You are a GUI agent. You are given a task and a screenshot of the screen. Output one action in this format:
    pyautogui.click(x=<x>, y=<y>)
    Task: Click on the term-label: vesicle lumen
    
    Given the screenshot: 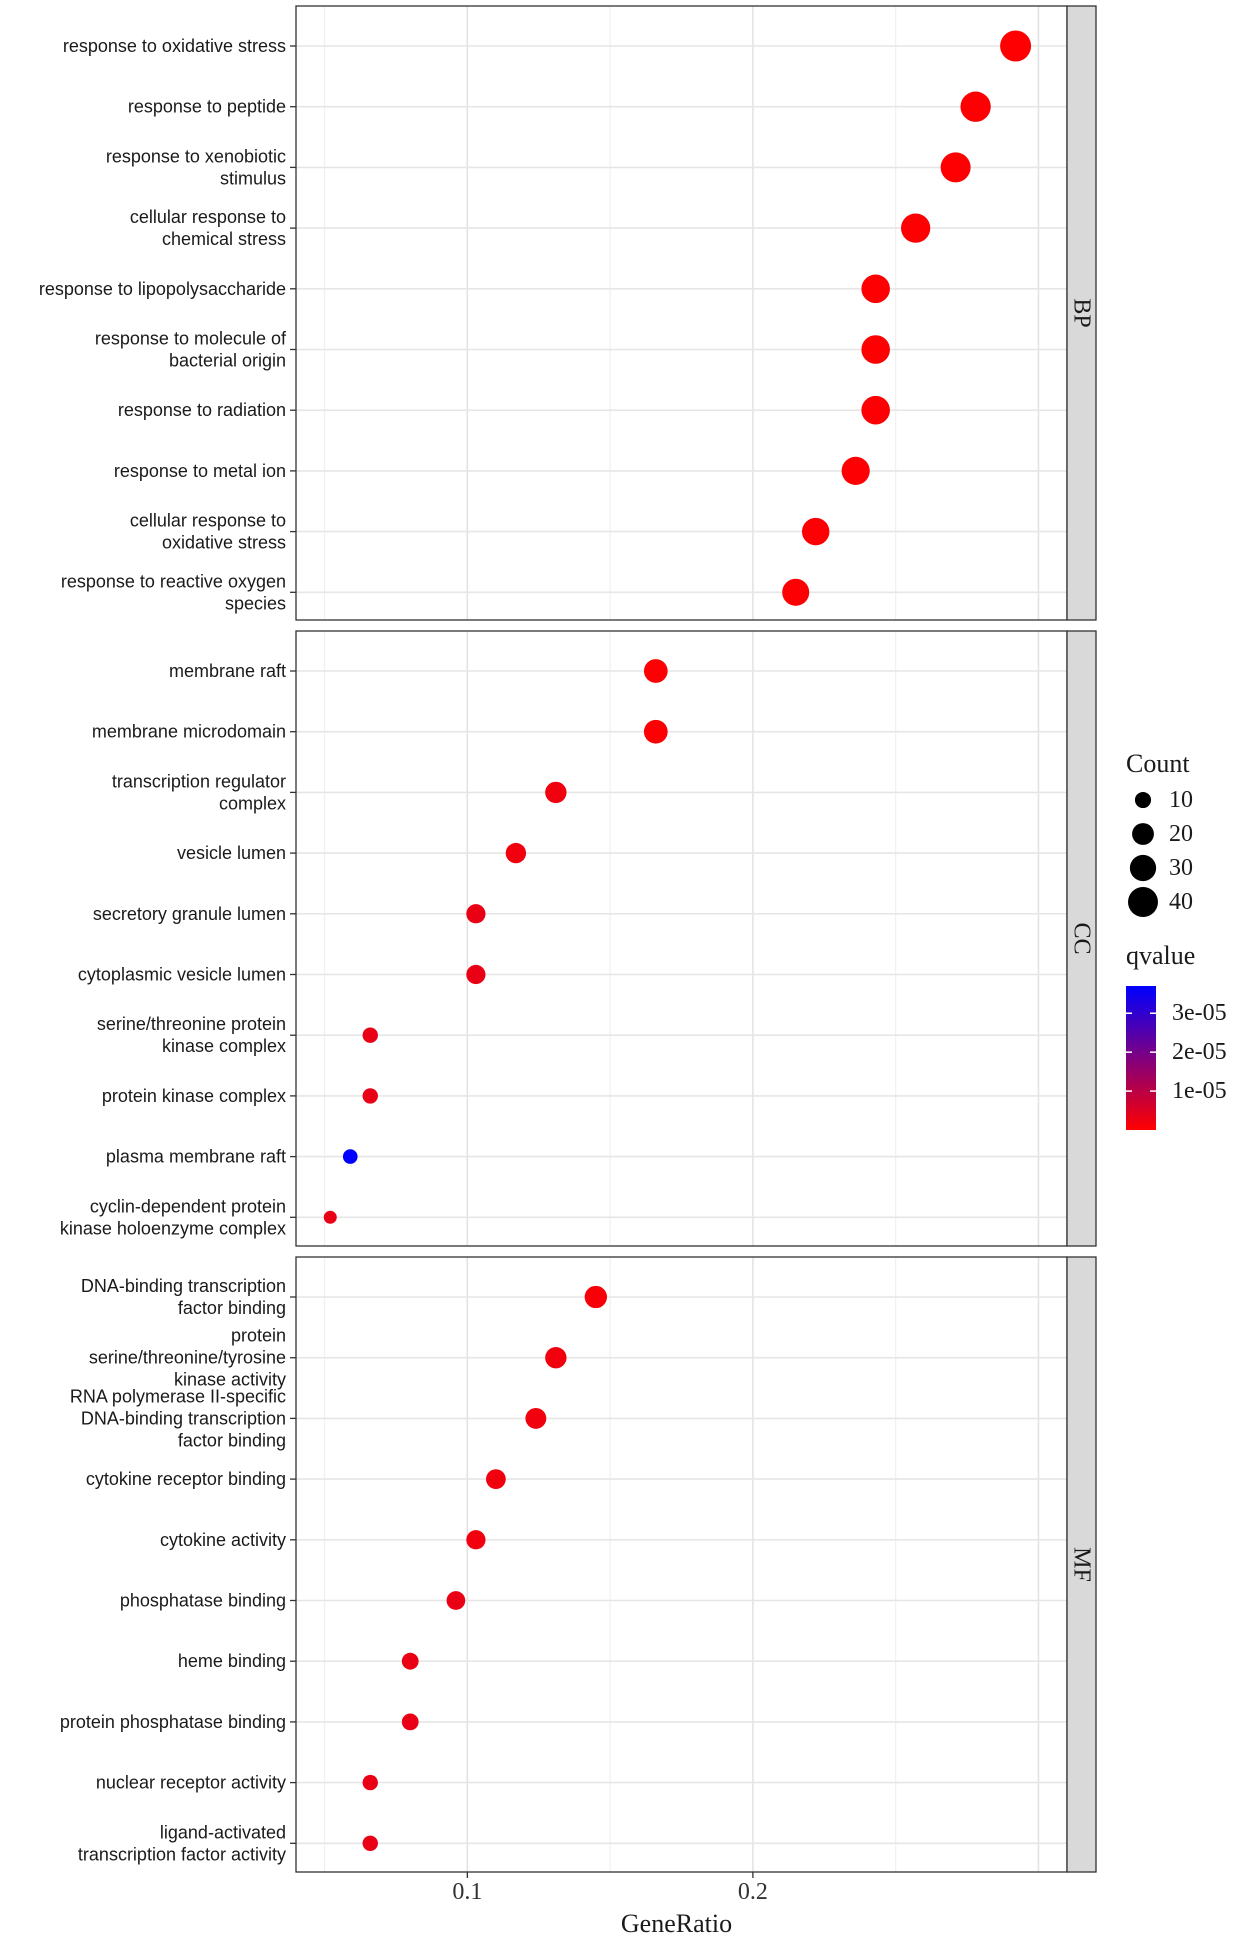 What is the action you would take?
    pyautogui.click(x=231, y=853)
    